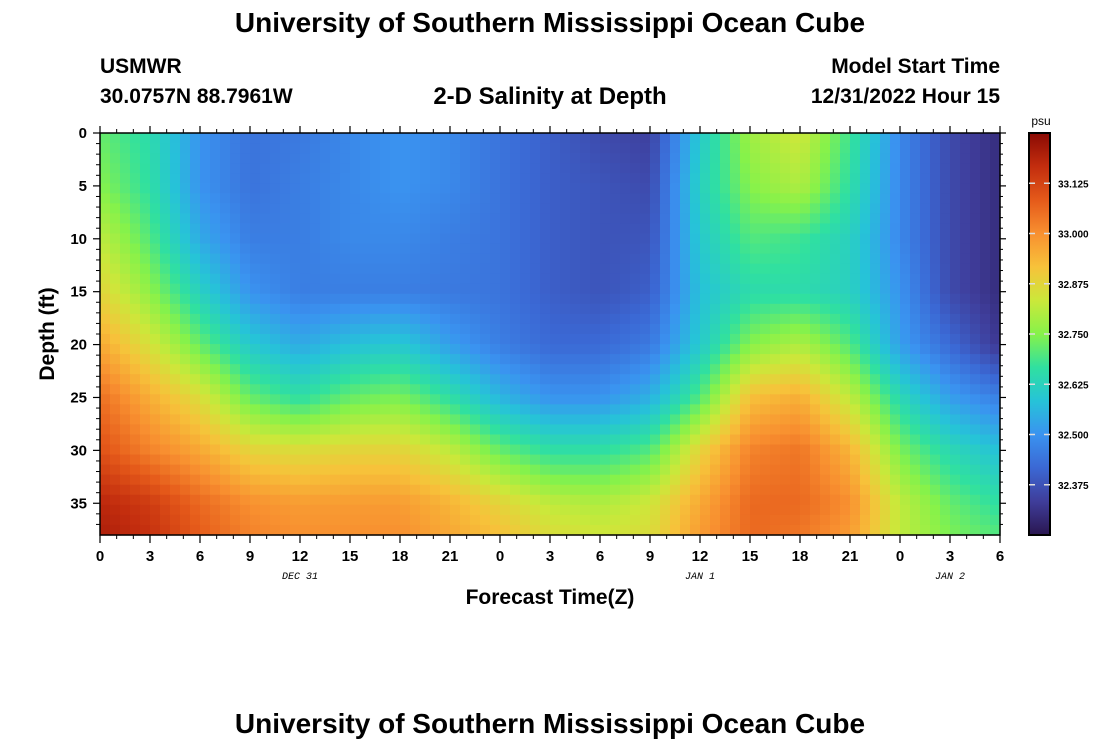  Describe the element at coordinates (400, 556) in the screenshot. I see `x-tick-label: 18` at that location.